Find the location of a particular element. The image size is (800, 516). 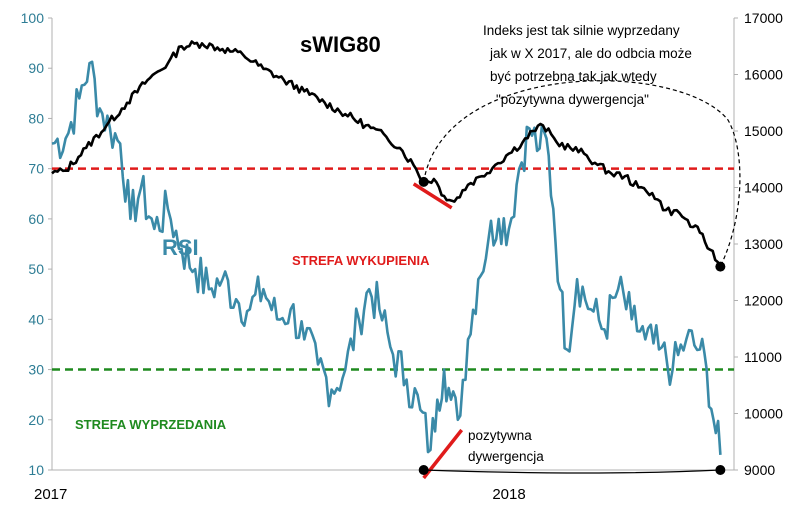

chart-title: sWIG80 is located at coordinates (340, 44).